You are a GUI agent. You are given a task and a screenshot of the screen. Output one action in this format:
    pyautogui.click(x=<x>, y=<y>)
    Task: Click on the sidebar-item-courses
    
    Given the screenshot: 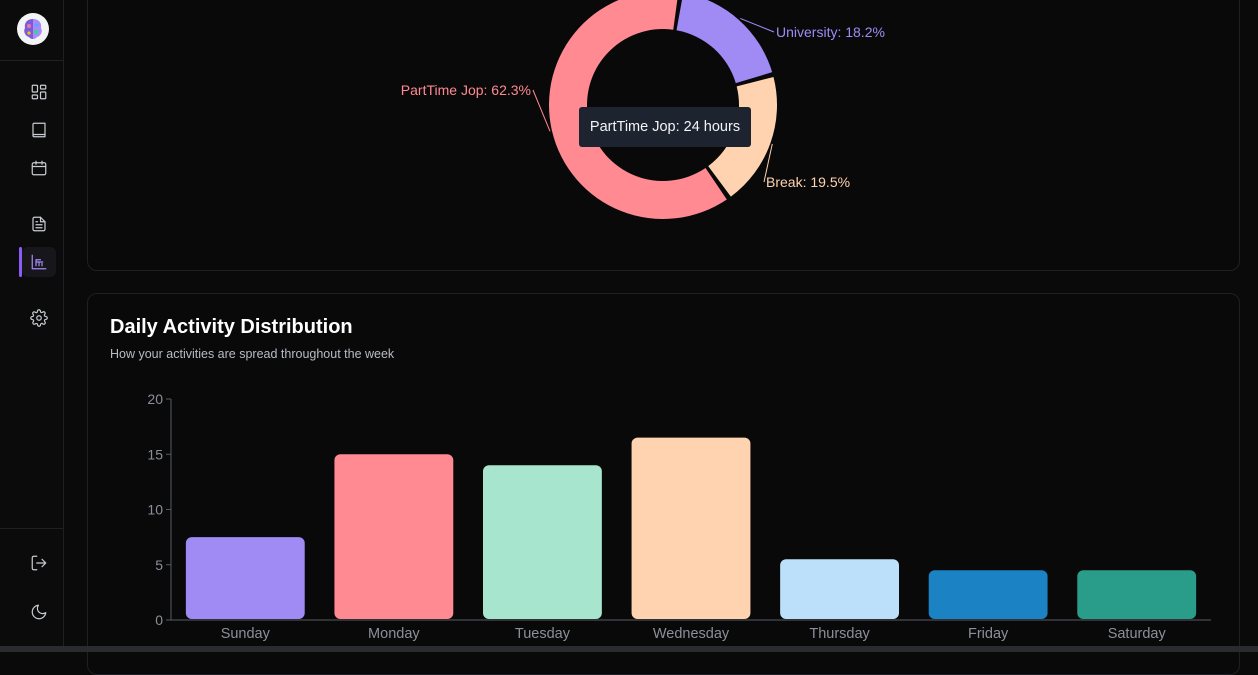 What is the action you would take?
    pyautogui.click(x=39, y=130)
    